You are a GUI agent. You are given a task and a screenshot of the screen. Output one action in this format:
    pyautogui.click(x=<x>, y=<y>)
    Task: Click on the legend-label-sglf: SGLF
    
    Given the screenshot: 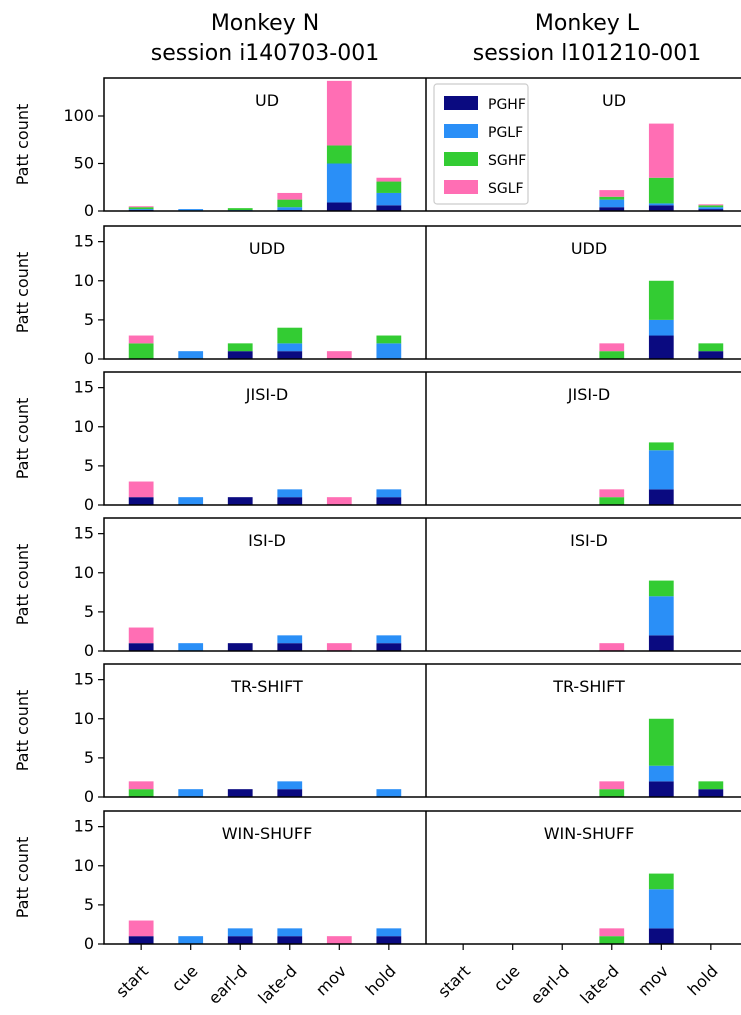 What is the action you would take?
    pyautogui.click(x=506, y=189)
    